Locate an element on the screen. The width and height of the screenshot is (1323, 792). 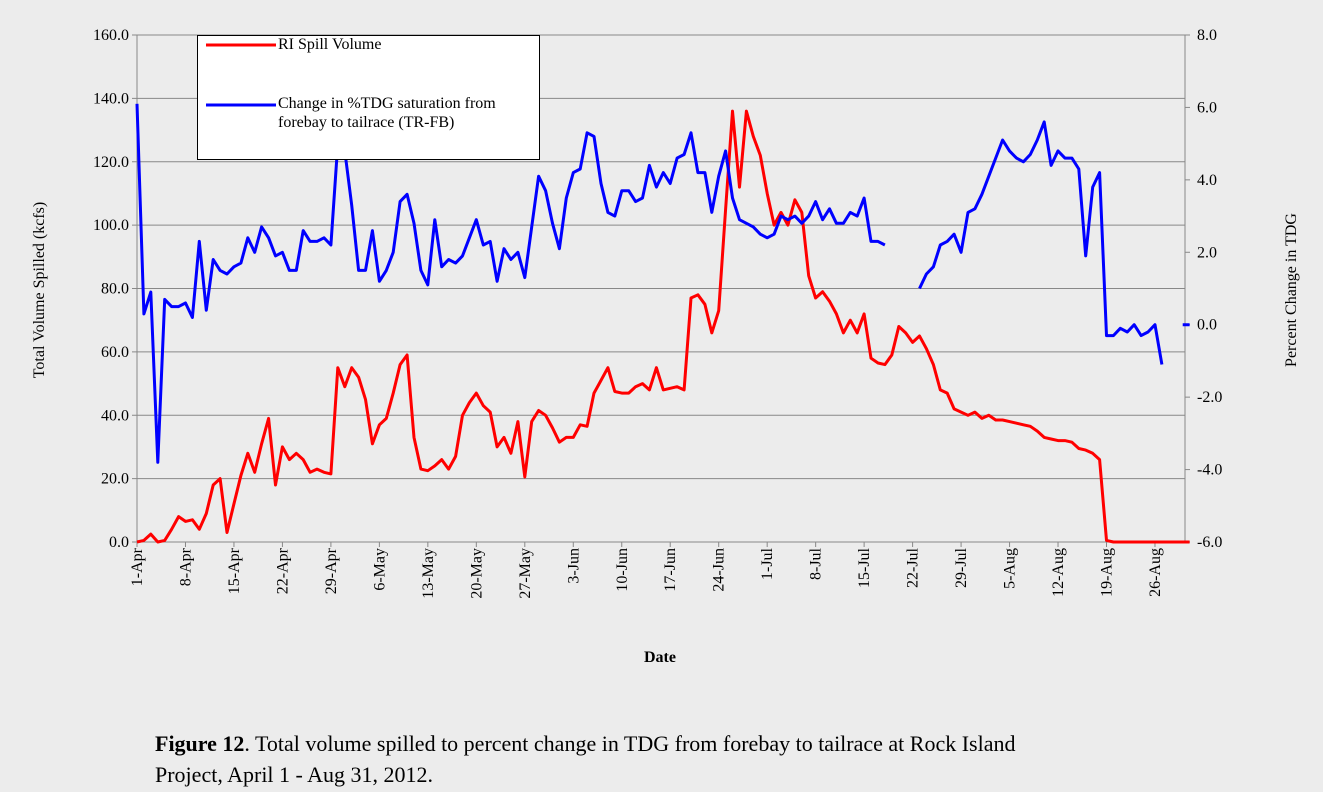
x-tick-label: 8-Apr is located at coordinates (185, 566).